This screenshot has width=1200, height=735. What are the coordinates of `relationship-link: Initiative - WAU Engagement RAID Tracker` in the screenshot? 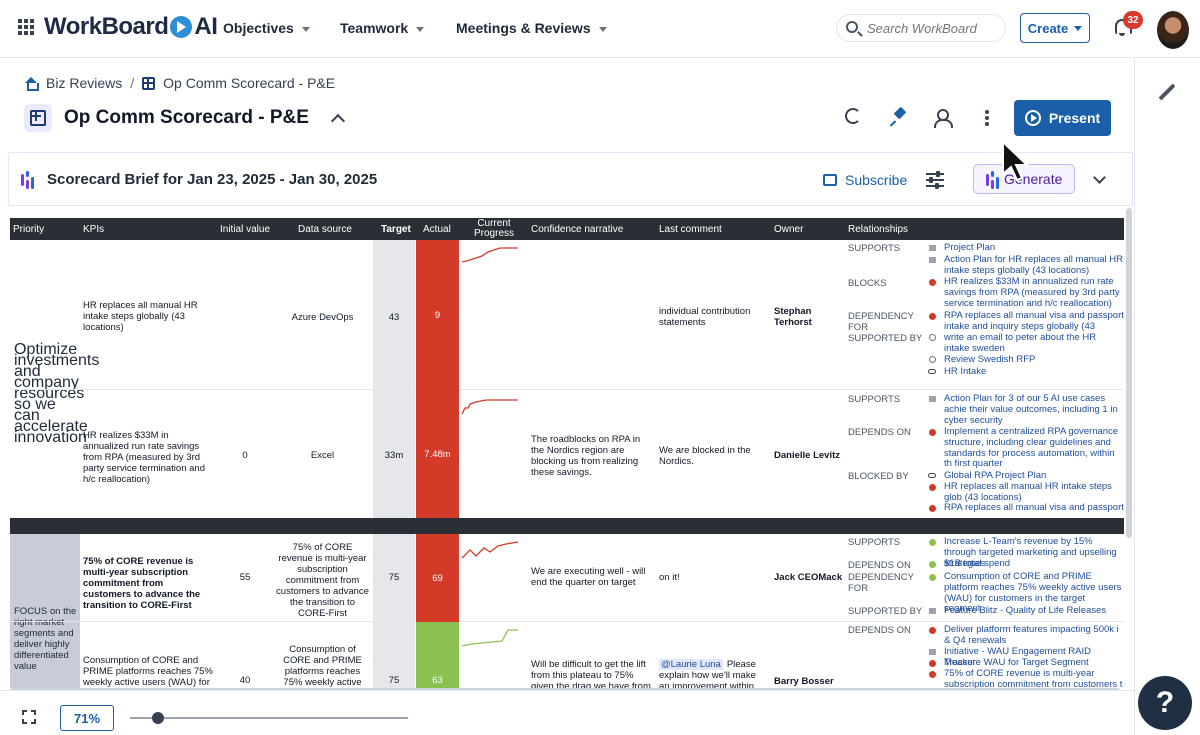 It's located at (1017, 657).